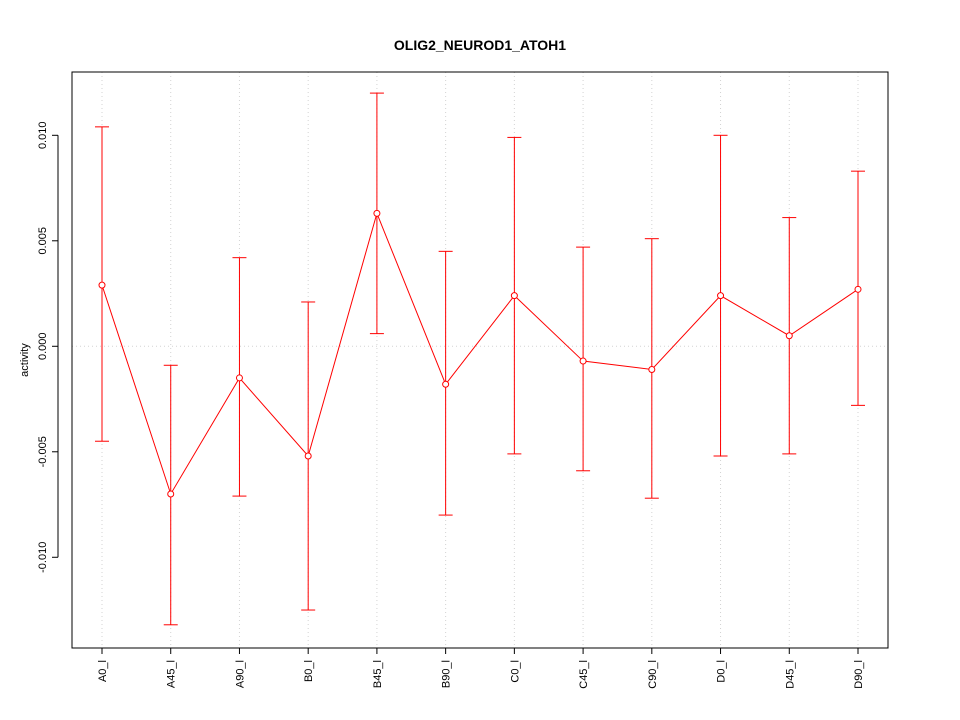 The width and height of the screenshot is (960, 720). I want to click on x-tick-label: C0_l, so click(515, 671).